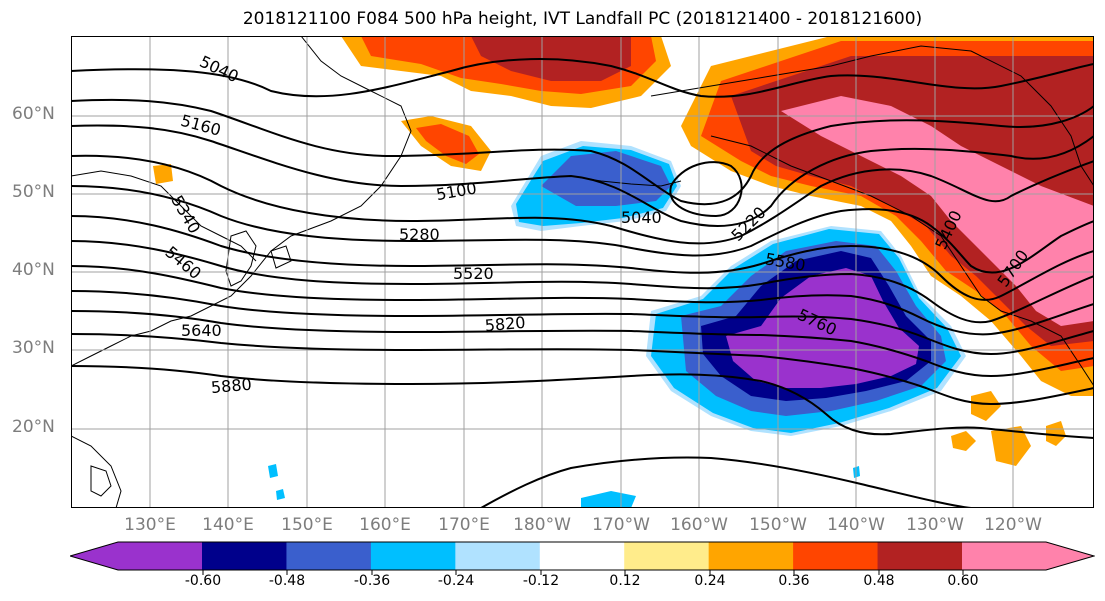  I want to click on lon-tick-label: 150°W, so click(778, 525).